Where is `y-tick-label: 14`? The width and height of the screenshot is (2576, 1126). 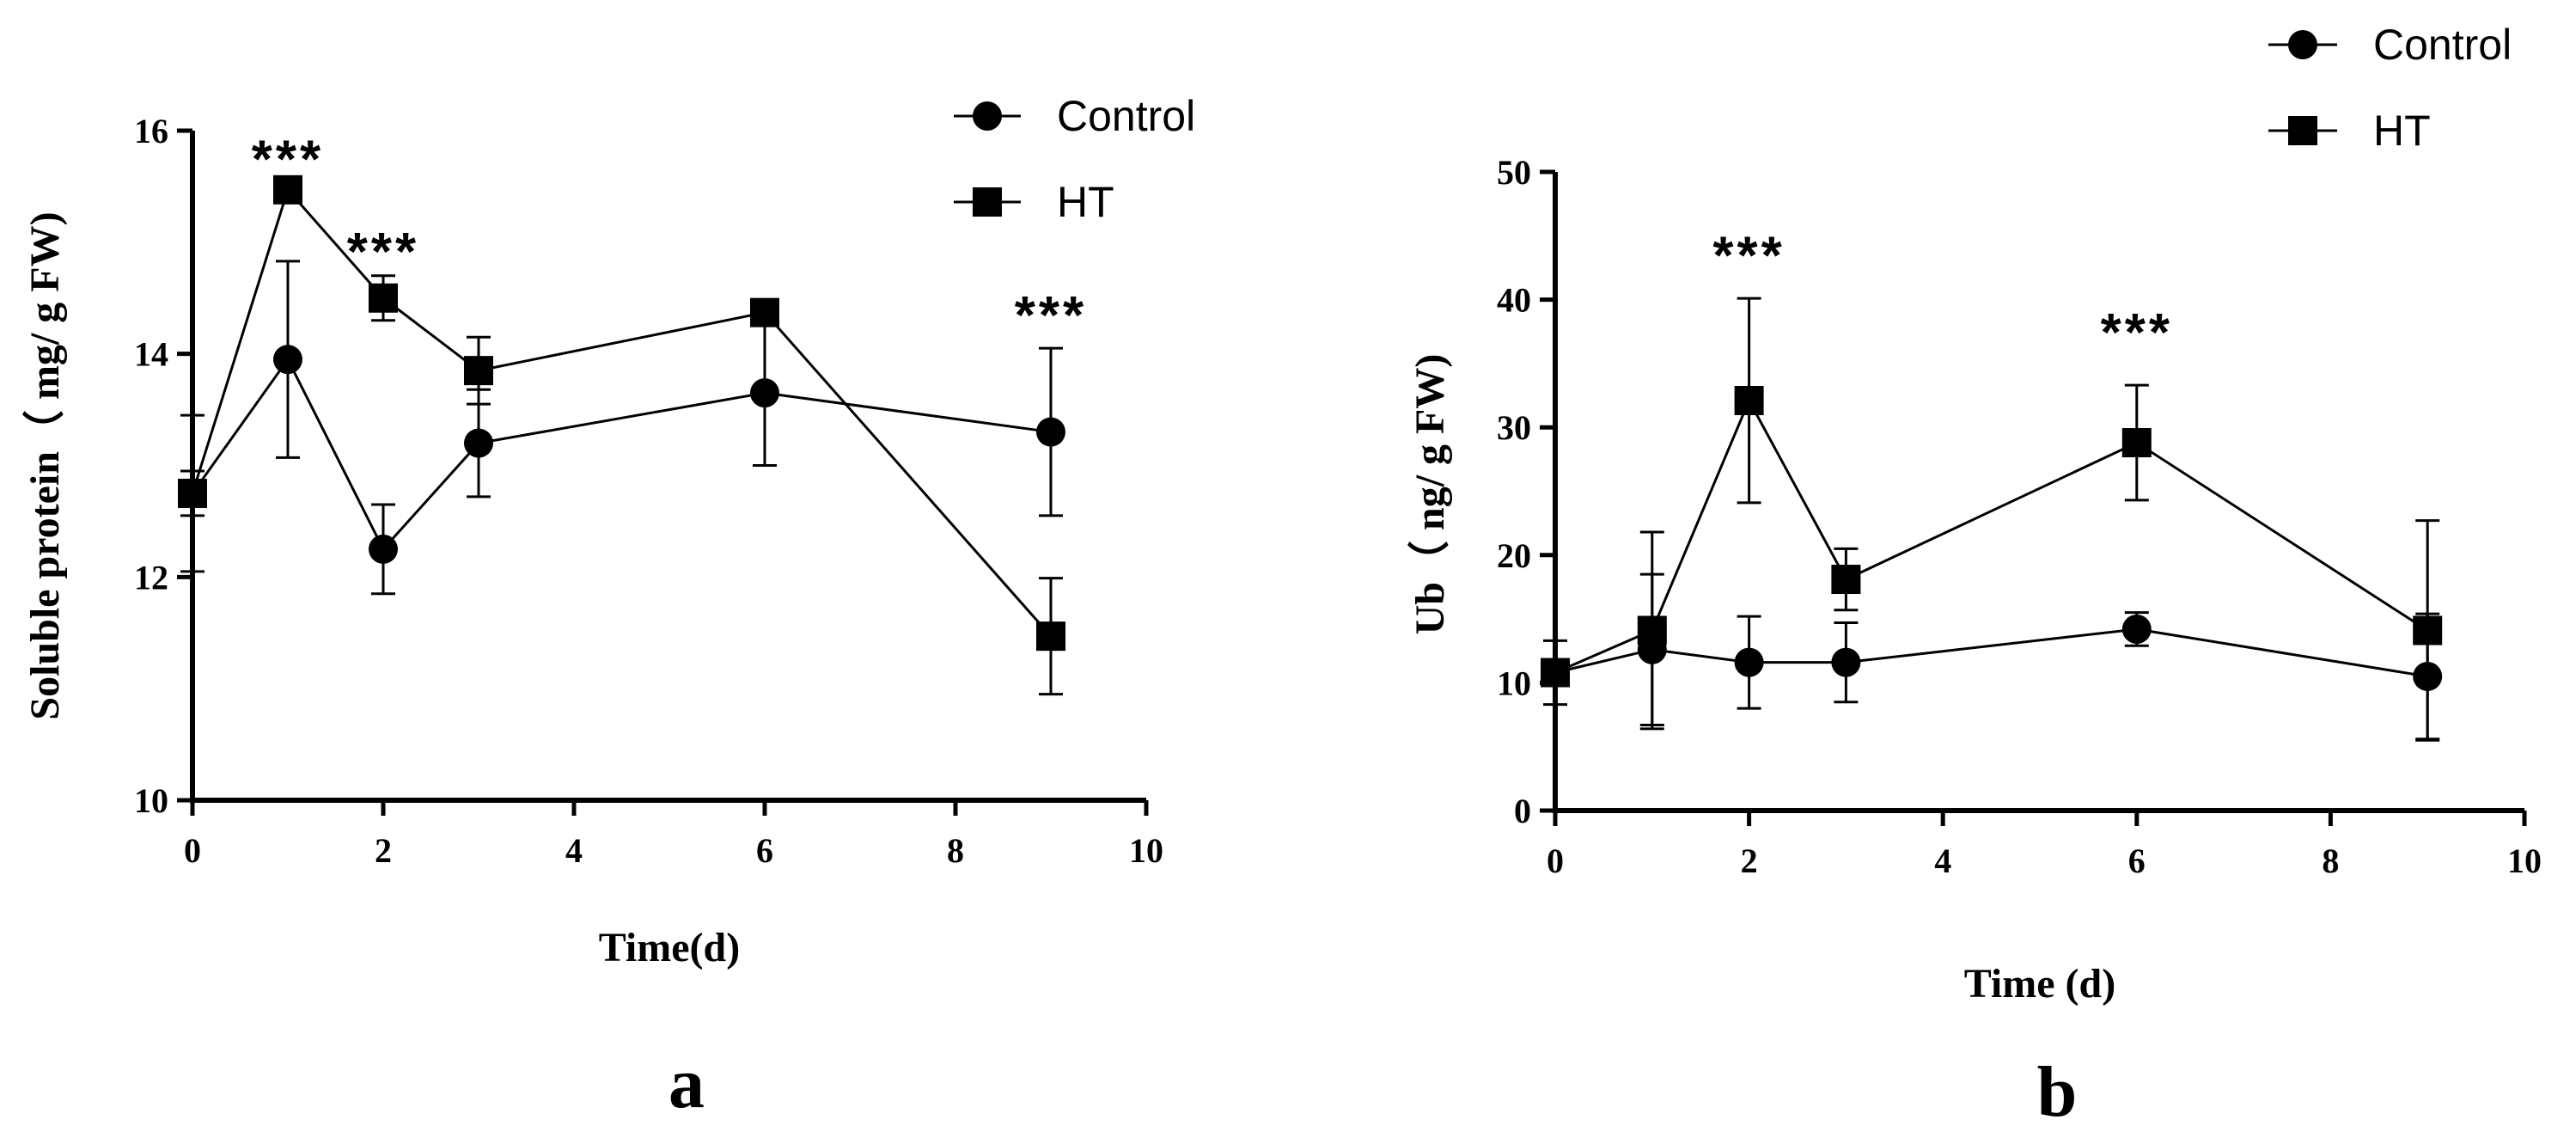 y-tick-label: 14 is located at coordinates (151, 354).